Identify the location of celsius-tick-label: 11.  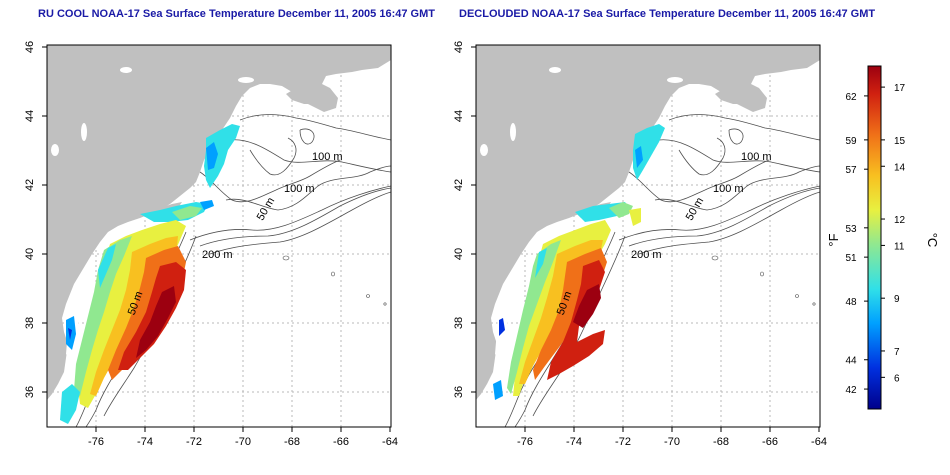
(899, 246).